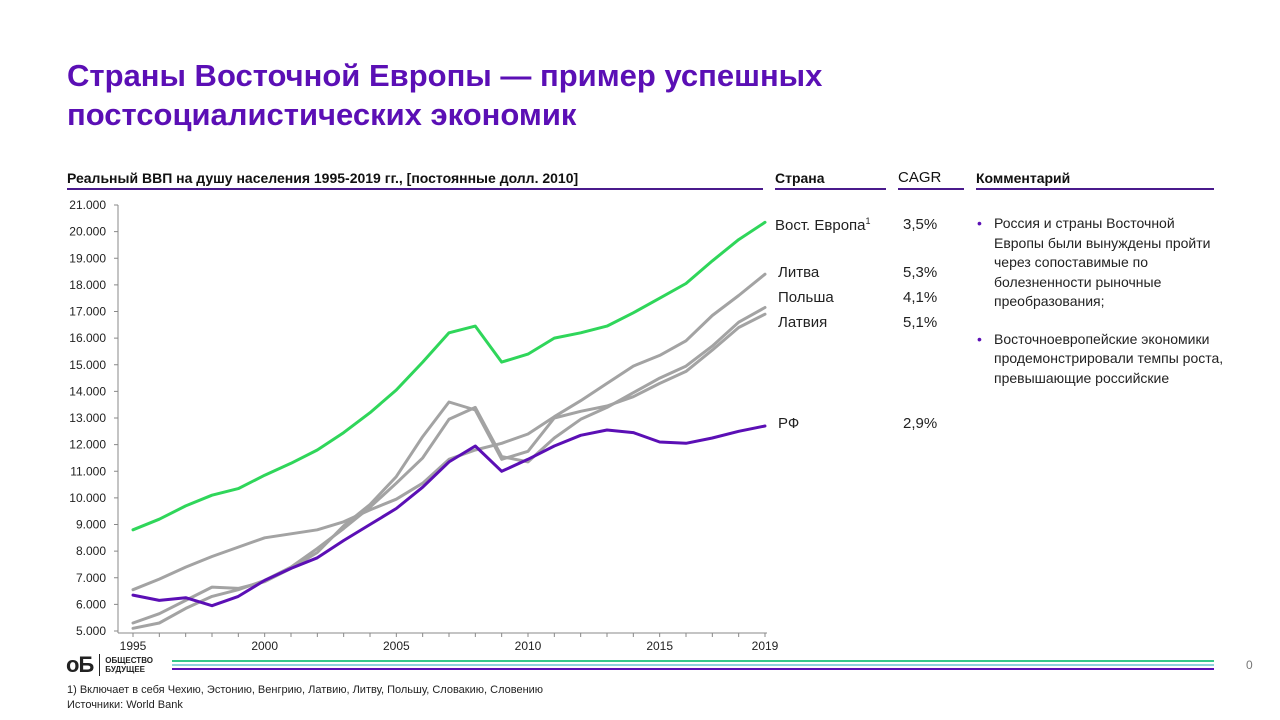  Describe the element at coordinates (125, 705) in the screenshot. I see `sources: Источники: World Bank` at that location.